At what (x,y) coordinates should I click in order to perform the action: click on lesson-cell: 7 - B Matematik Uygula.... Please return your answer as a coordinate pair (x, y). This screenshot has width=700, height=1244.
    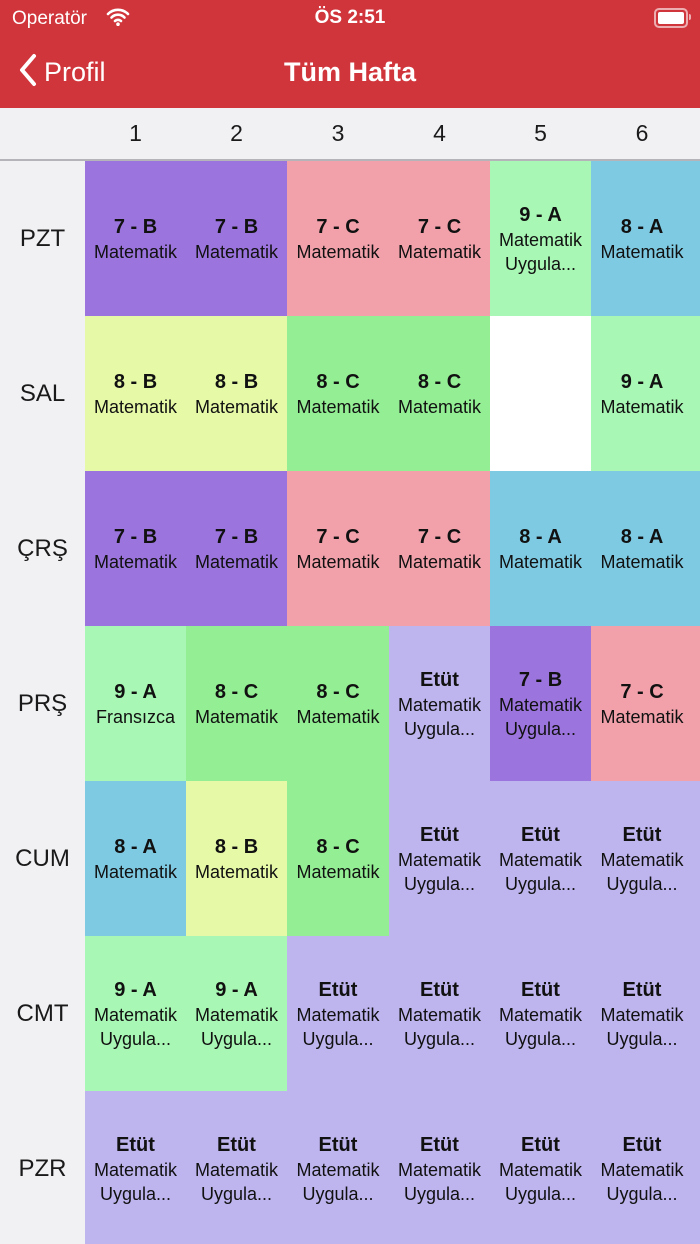
    Looking at the image, I should click on (541, 704).